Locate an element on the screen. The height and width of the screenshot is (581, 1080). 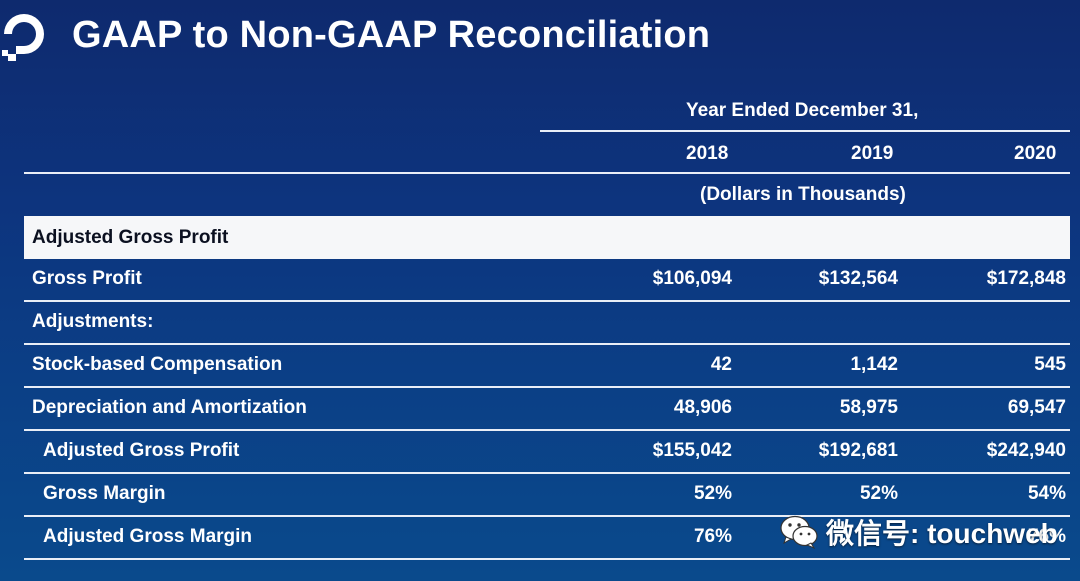
table-row: Gross Profit $106,094 $132,564 $172,848 is located at coordinates (547, 280).